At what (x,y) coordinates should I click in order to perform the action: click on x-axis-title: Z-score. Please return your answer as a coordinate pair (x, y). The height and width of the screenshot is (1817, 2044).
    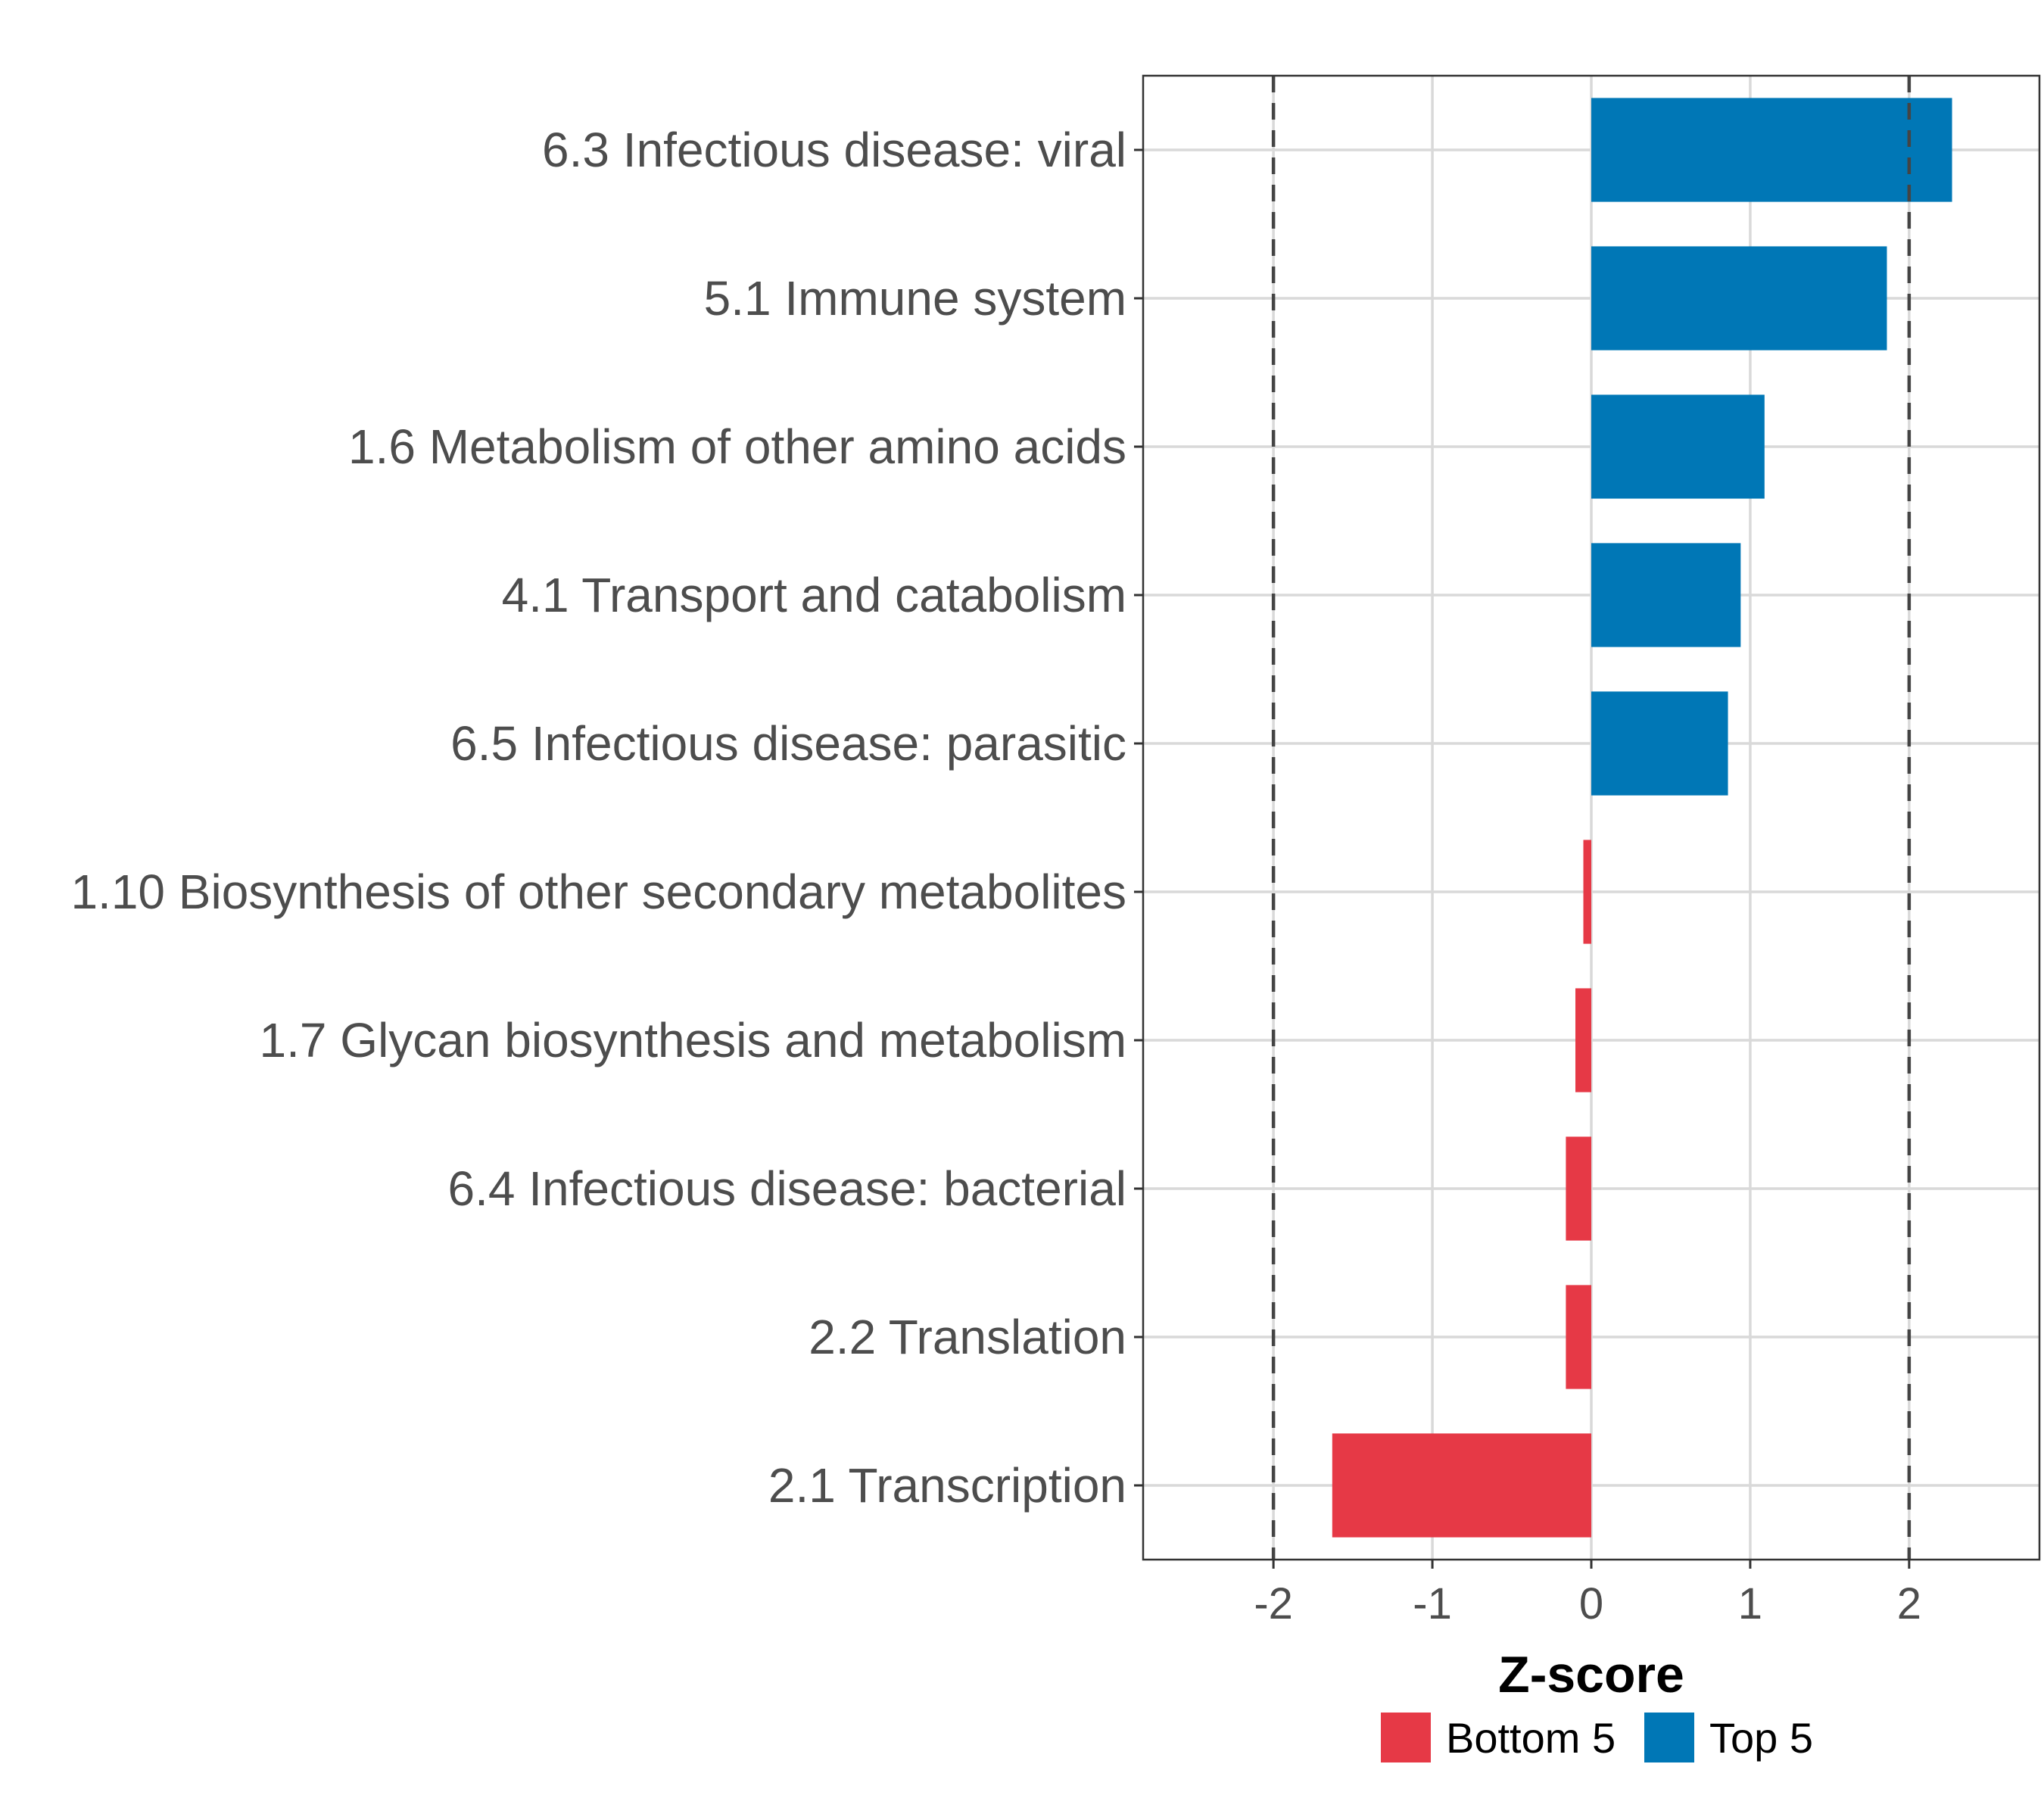
    Looking at the image, I should click on (1591, 1674).